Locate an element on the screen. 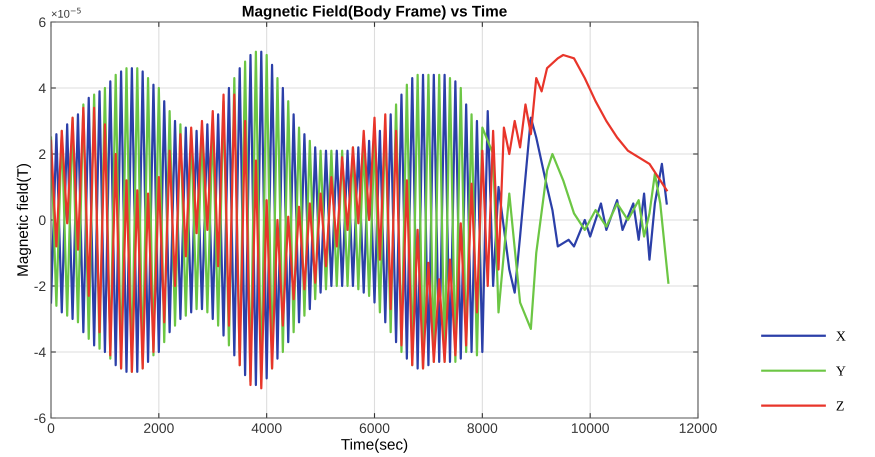 This screenshot has width=875, height=457. x-tick-label: 8000 is located at coordinates (482, 428).